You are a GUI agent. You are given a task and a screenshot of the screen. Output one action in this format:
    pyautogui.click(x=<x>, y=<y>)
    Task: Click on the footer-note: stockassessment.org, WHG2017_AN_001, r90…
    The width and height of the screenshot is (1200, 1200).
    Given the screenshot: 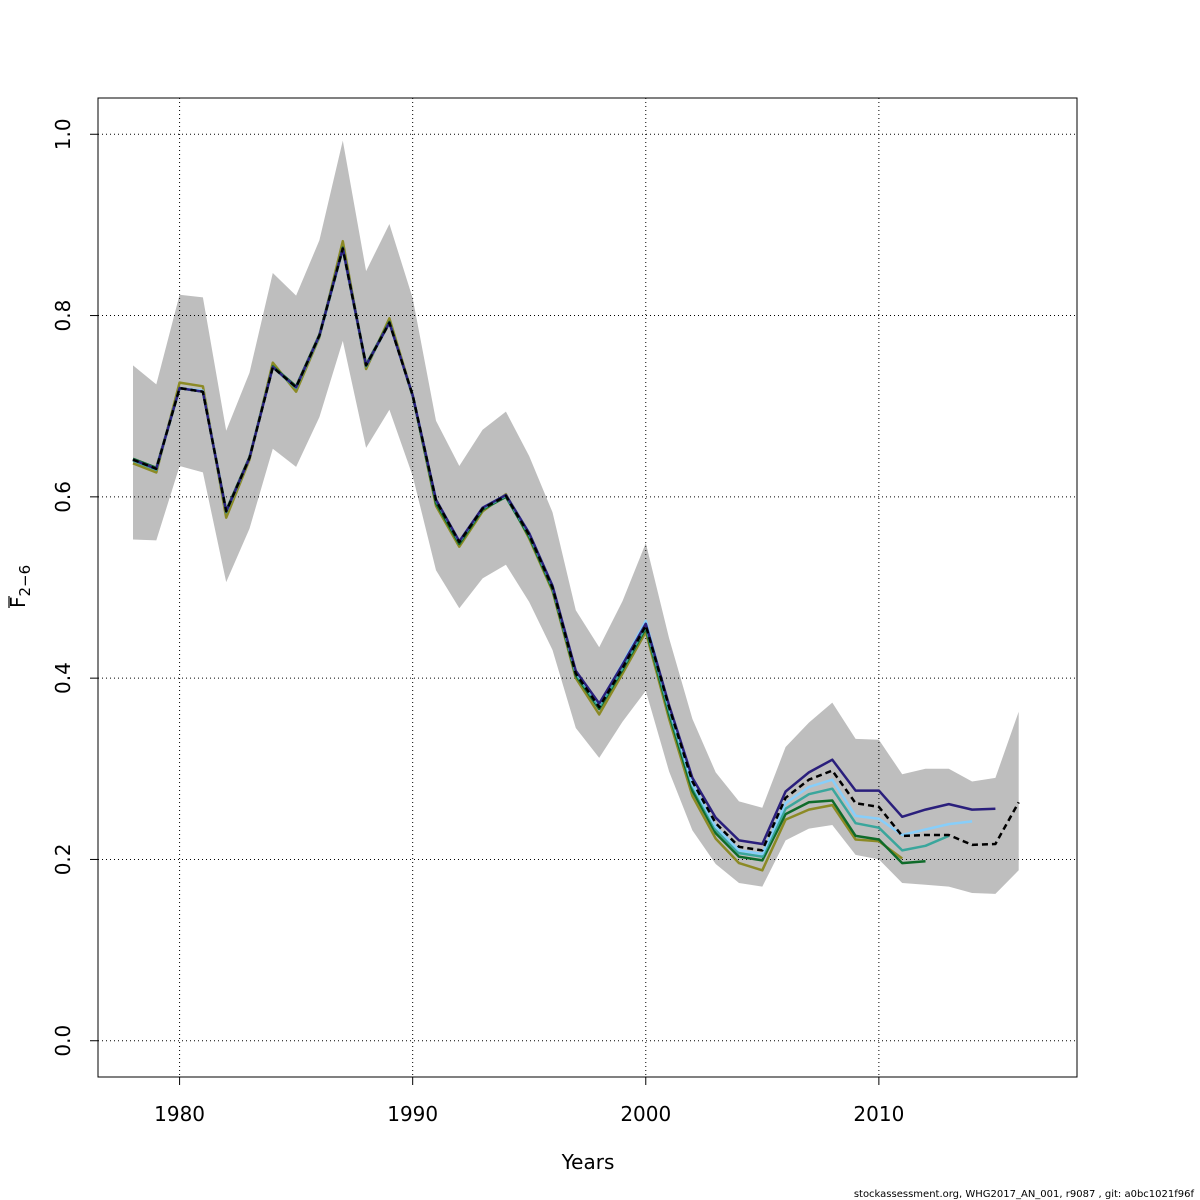 What is the action you would take?
    pyautogui.click(x=1024, y=1194)
    